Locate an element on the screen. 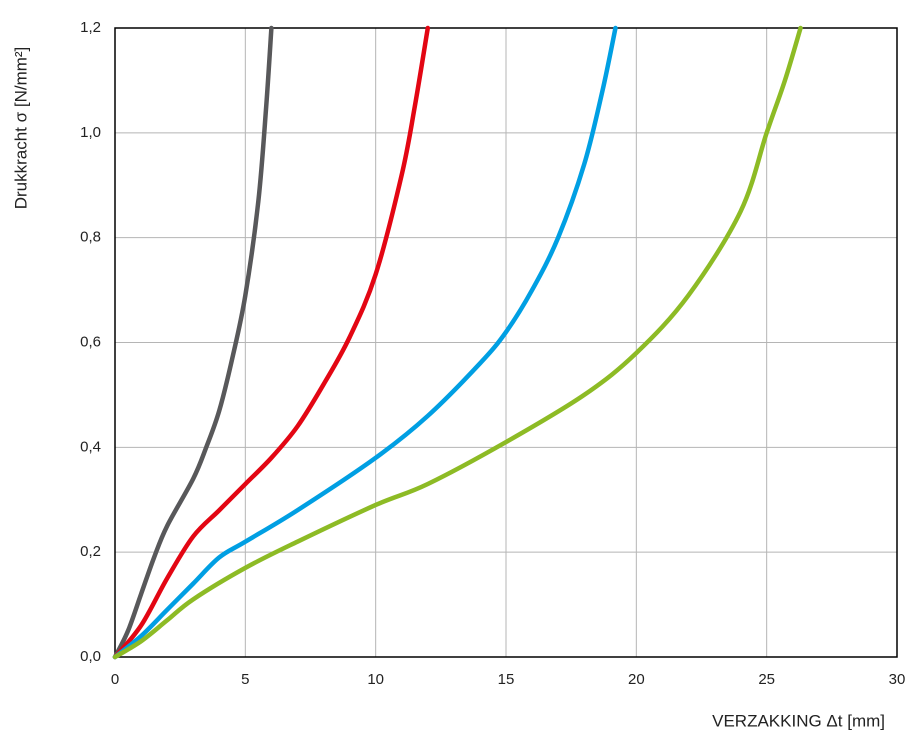  x-tick-label: 5 is located at coordinates (245, 679).